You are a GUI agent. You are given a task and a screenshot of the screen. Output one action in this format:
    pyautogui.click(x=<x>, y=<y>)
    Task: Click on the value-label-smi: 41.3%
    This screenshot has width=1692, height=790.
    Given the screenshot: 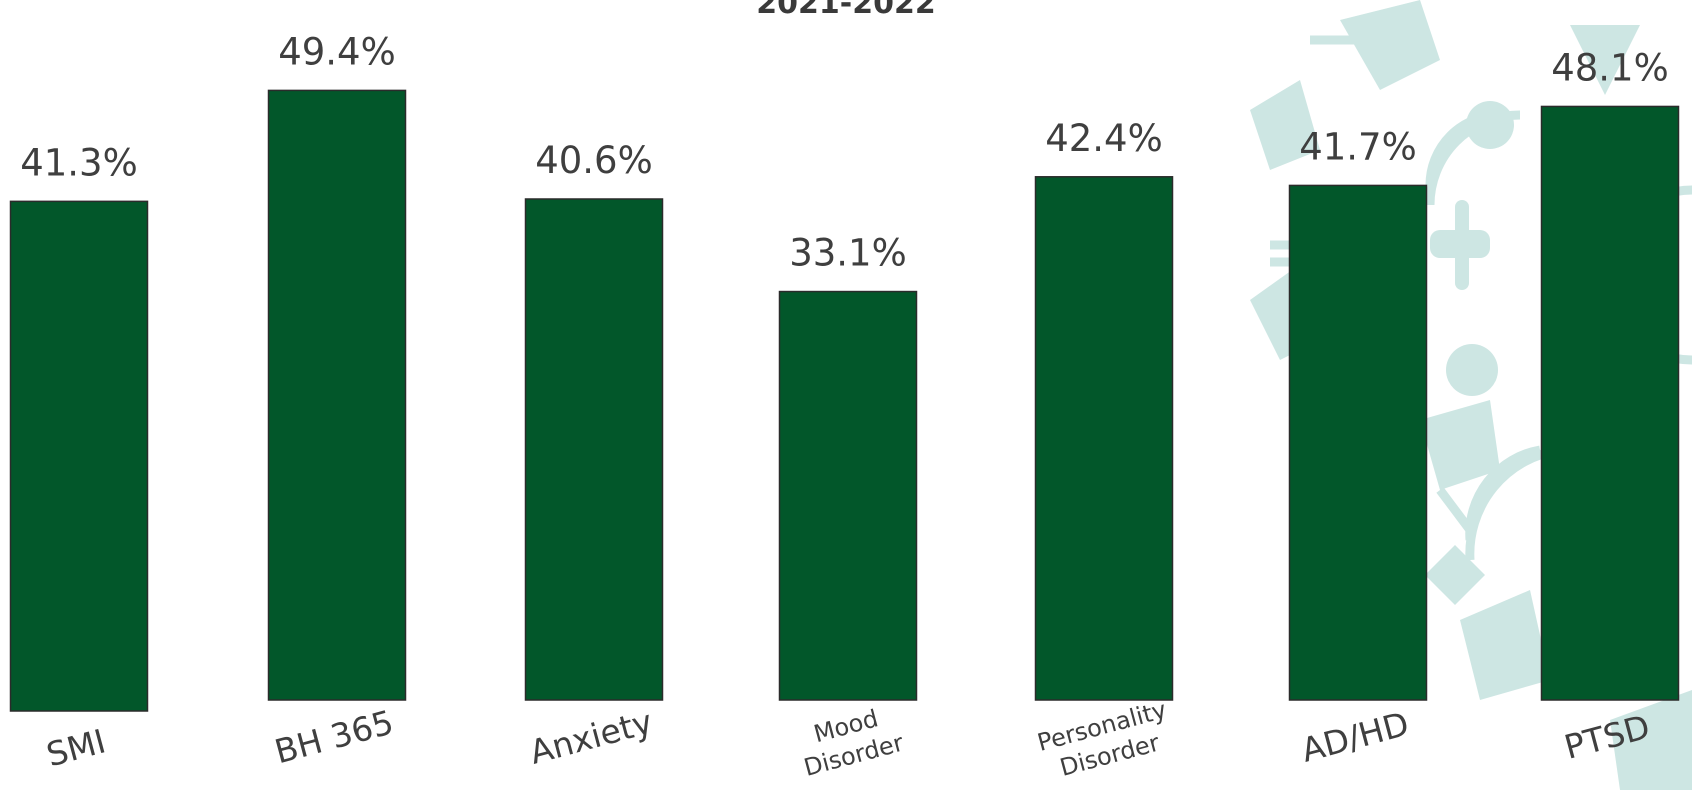 What is the action you would take?
    pyautogui.click(x=79, y=162)
    